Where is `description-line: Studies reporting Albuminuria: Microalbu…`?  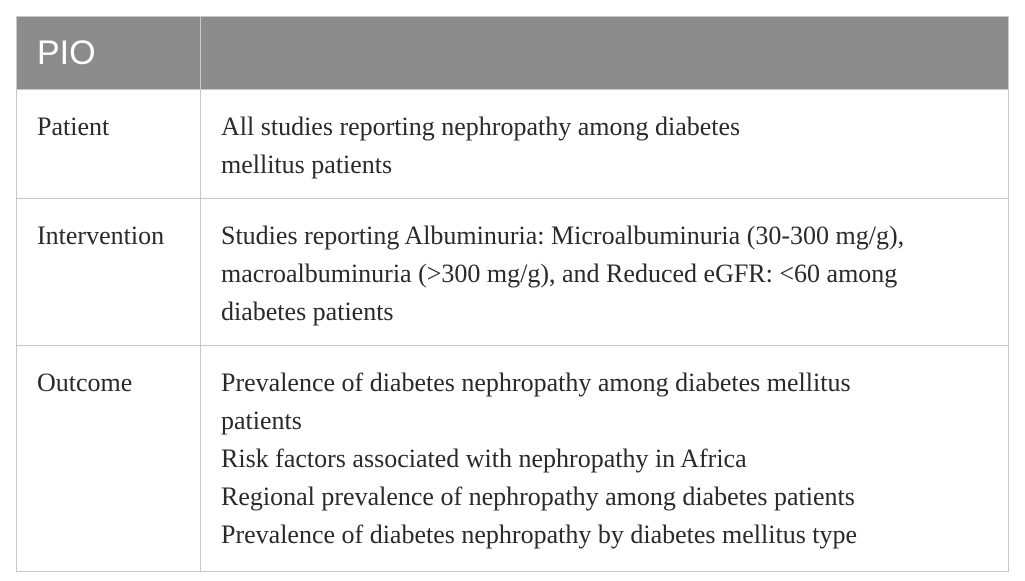
description-line: Studies reporting Albuminuria: Microalbu… is located at coordinates (563, 235).